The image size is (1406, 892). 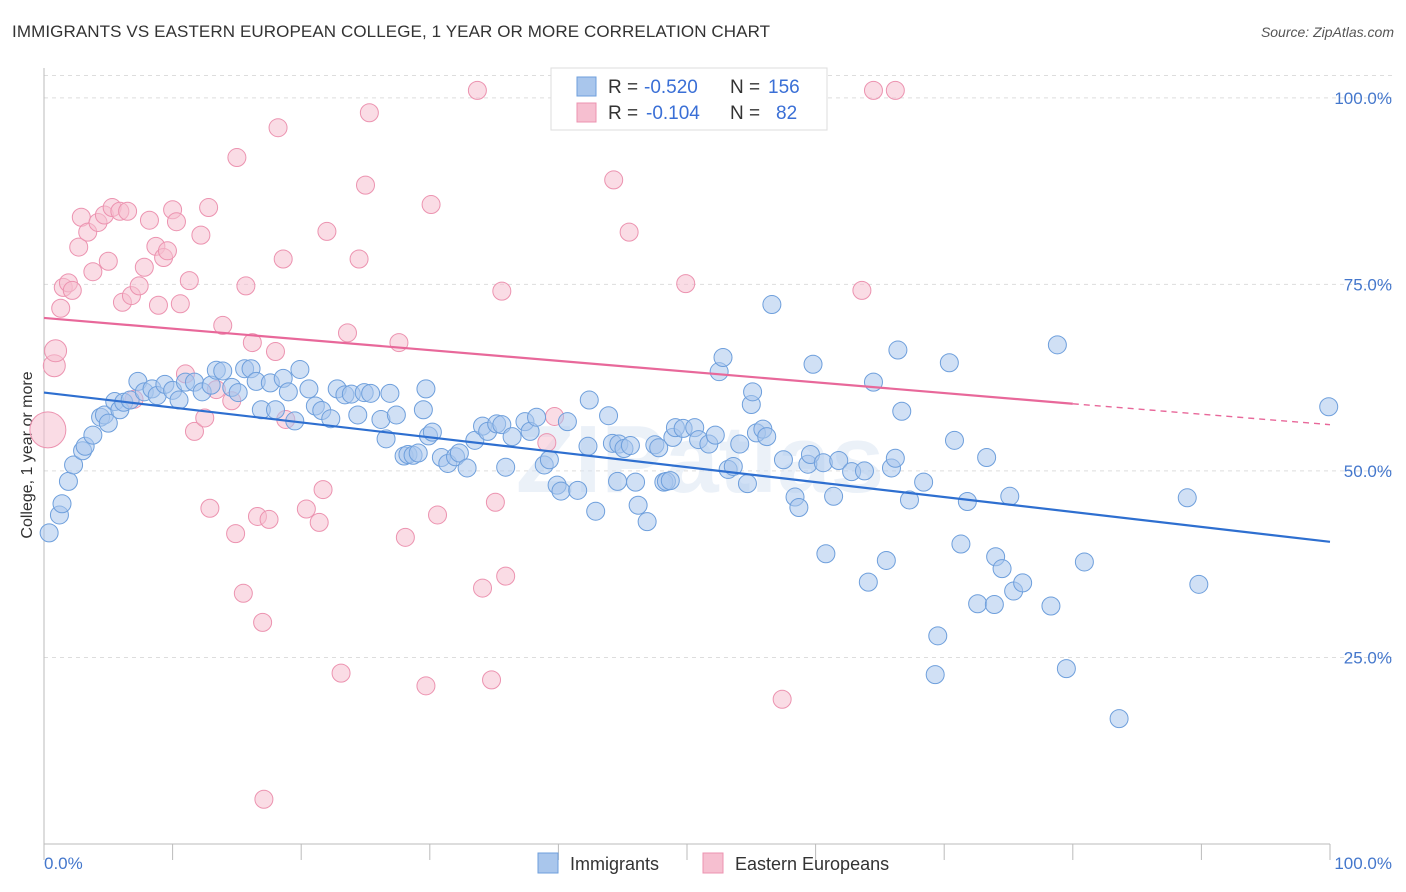 What do you see at coordinates (1363, 863) in the screenshot?
I see `x-tick-label-max: 100.0%` at bounding box center [1363, 863].